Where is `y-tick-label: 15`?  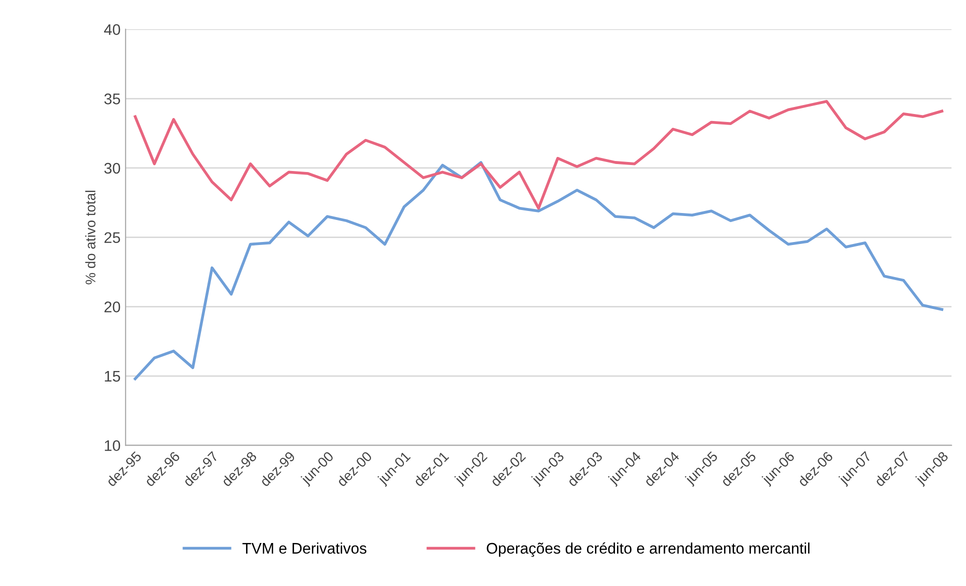
y-tick-label: 15 is located at coordinates (112, 376).